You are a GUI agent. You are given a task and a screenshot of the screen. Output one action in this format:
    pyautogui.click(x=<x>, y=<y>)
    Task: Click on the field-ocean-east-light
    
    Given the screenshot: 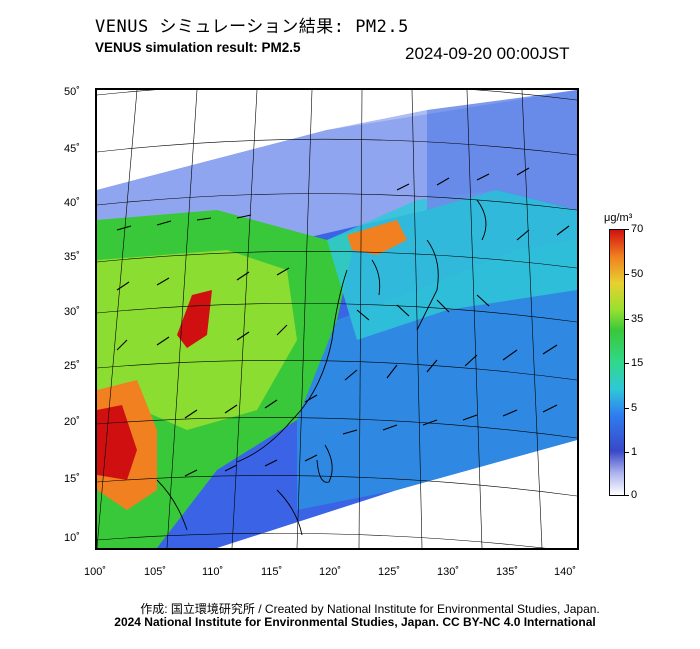 What is the action you would take?
    pyautogui.click(x=502, y=150)
    